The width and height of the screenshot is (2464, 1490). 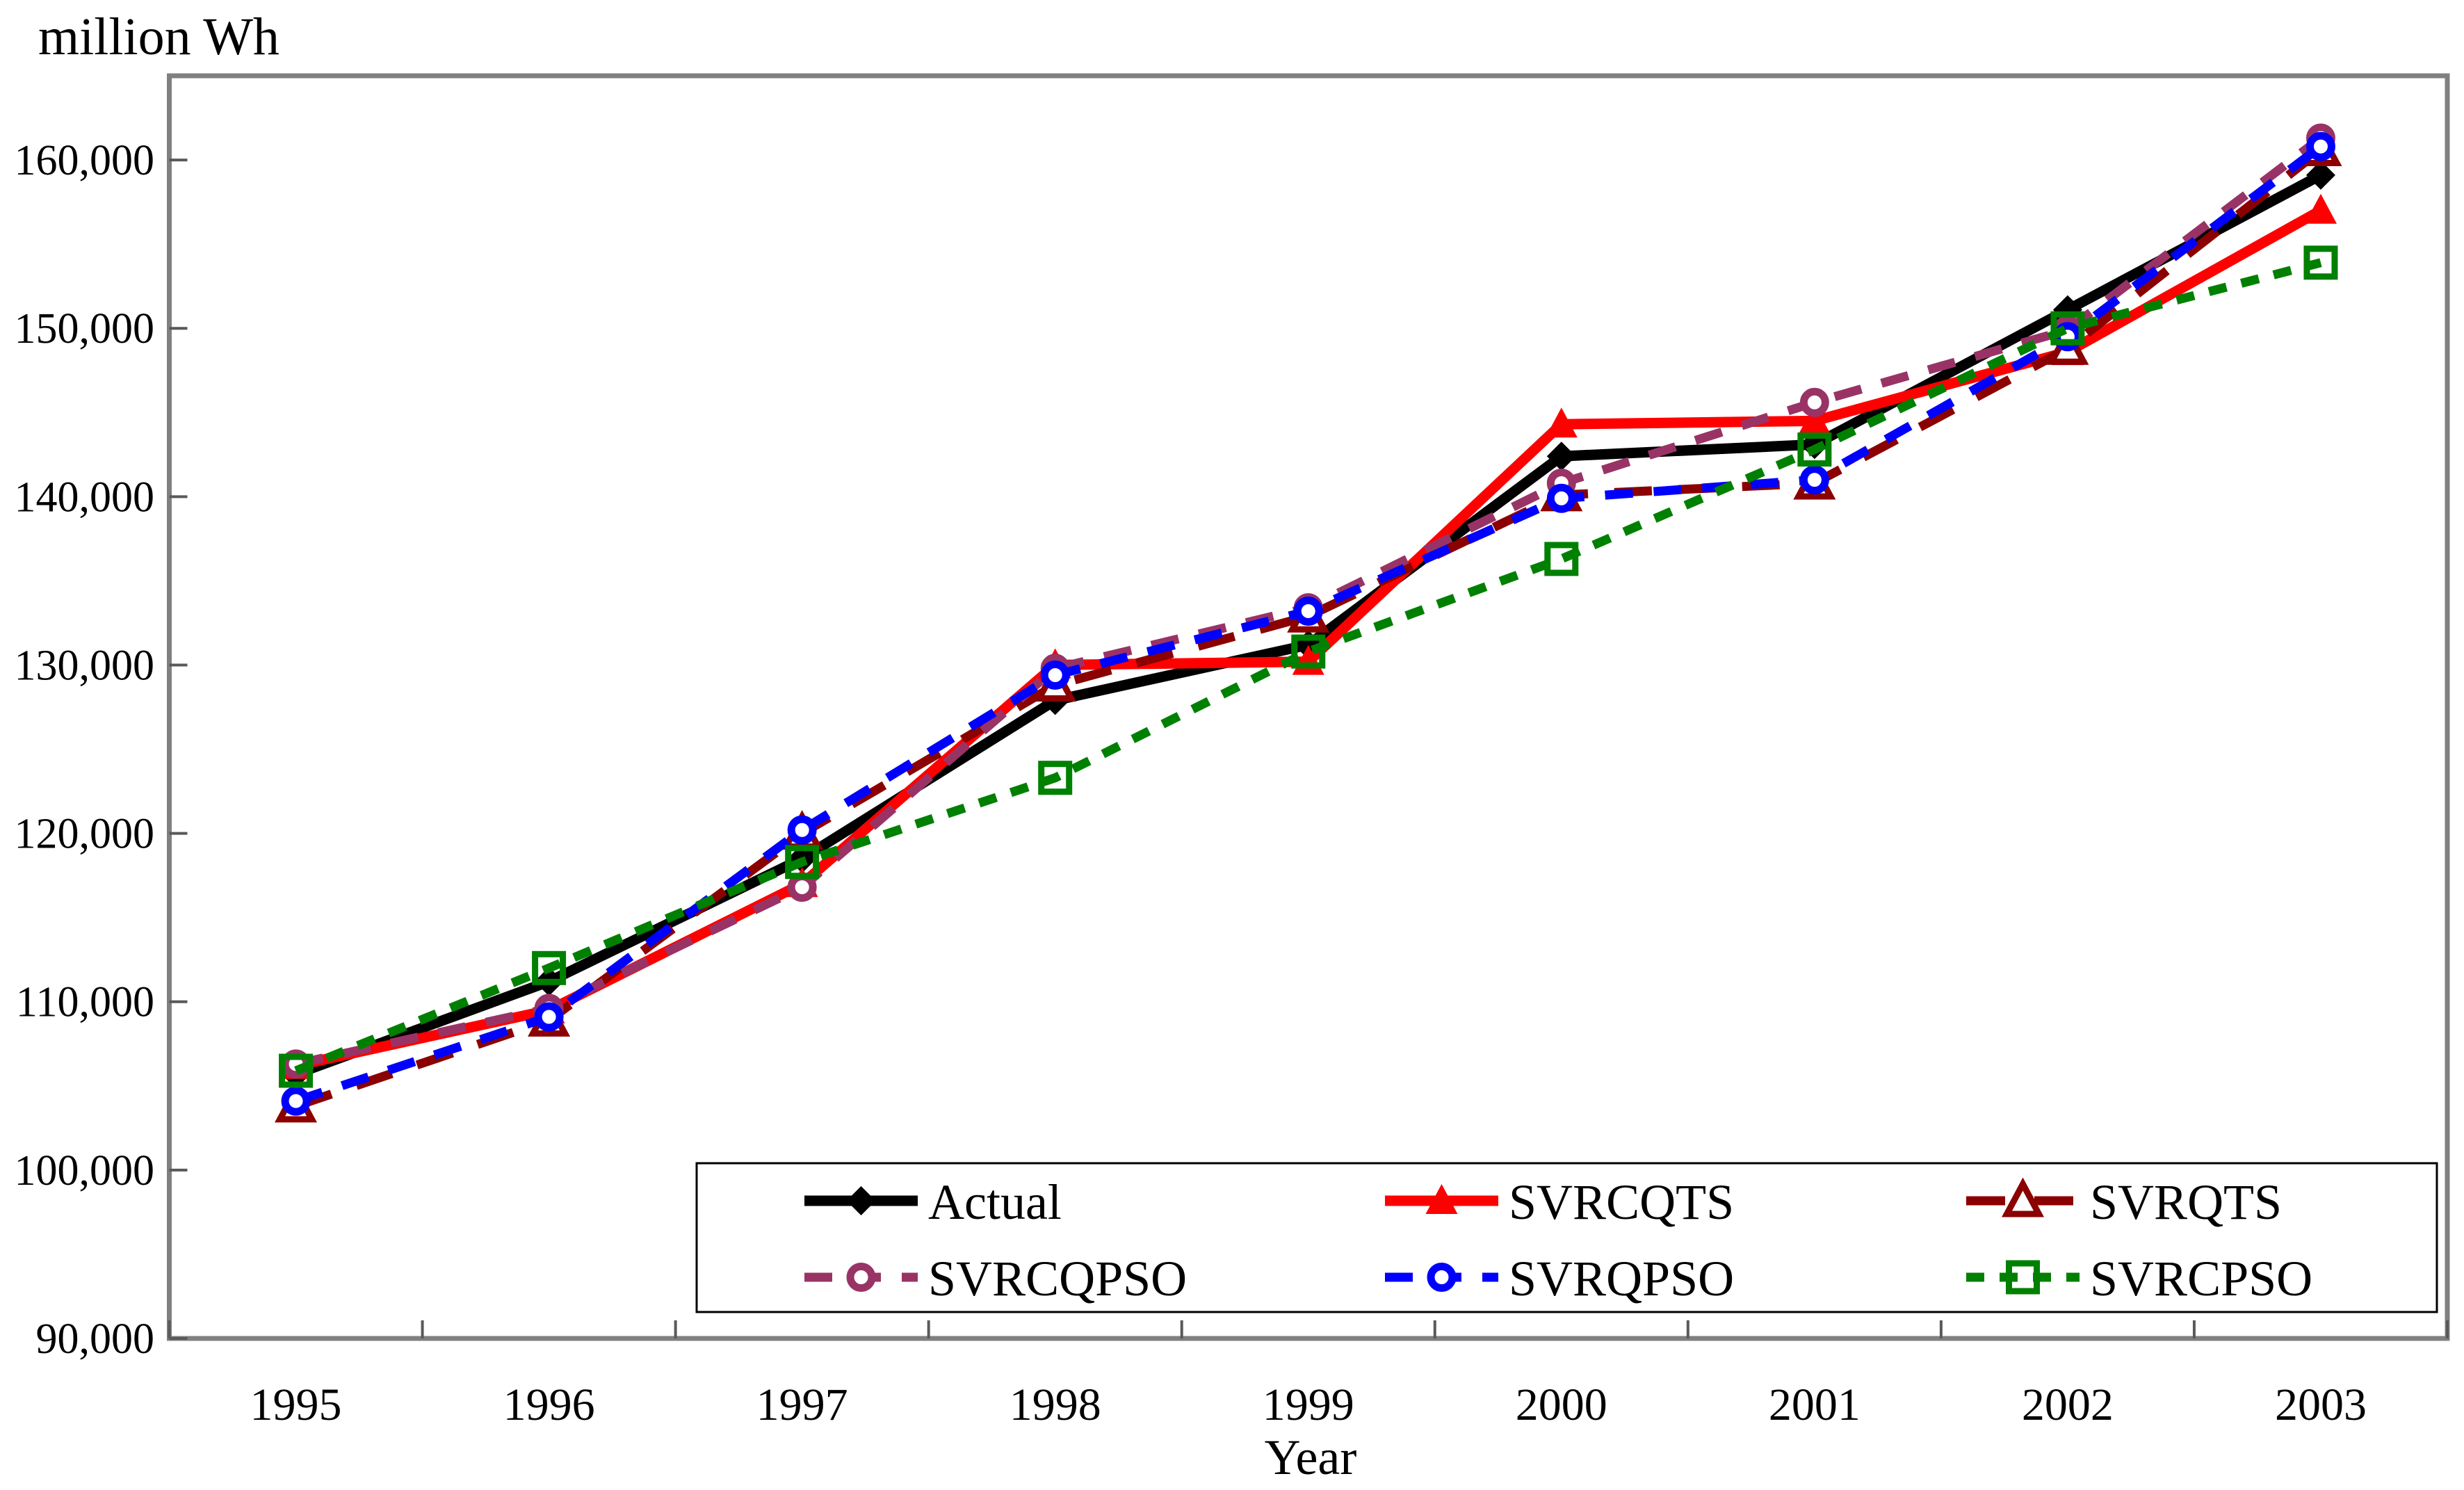 I want to click on marker-svrqpso-2000, so click(x=1561, y=498).